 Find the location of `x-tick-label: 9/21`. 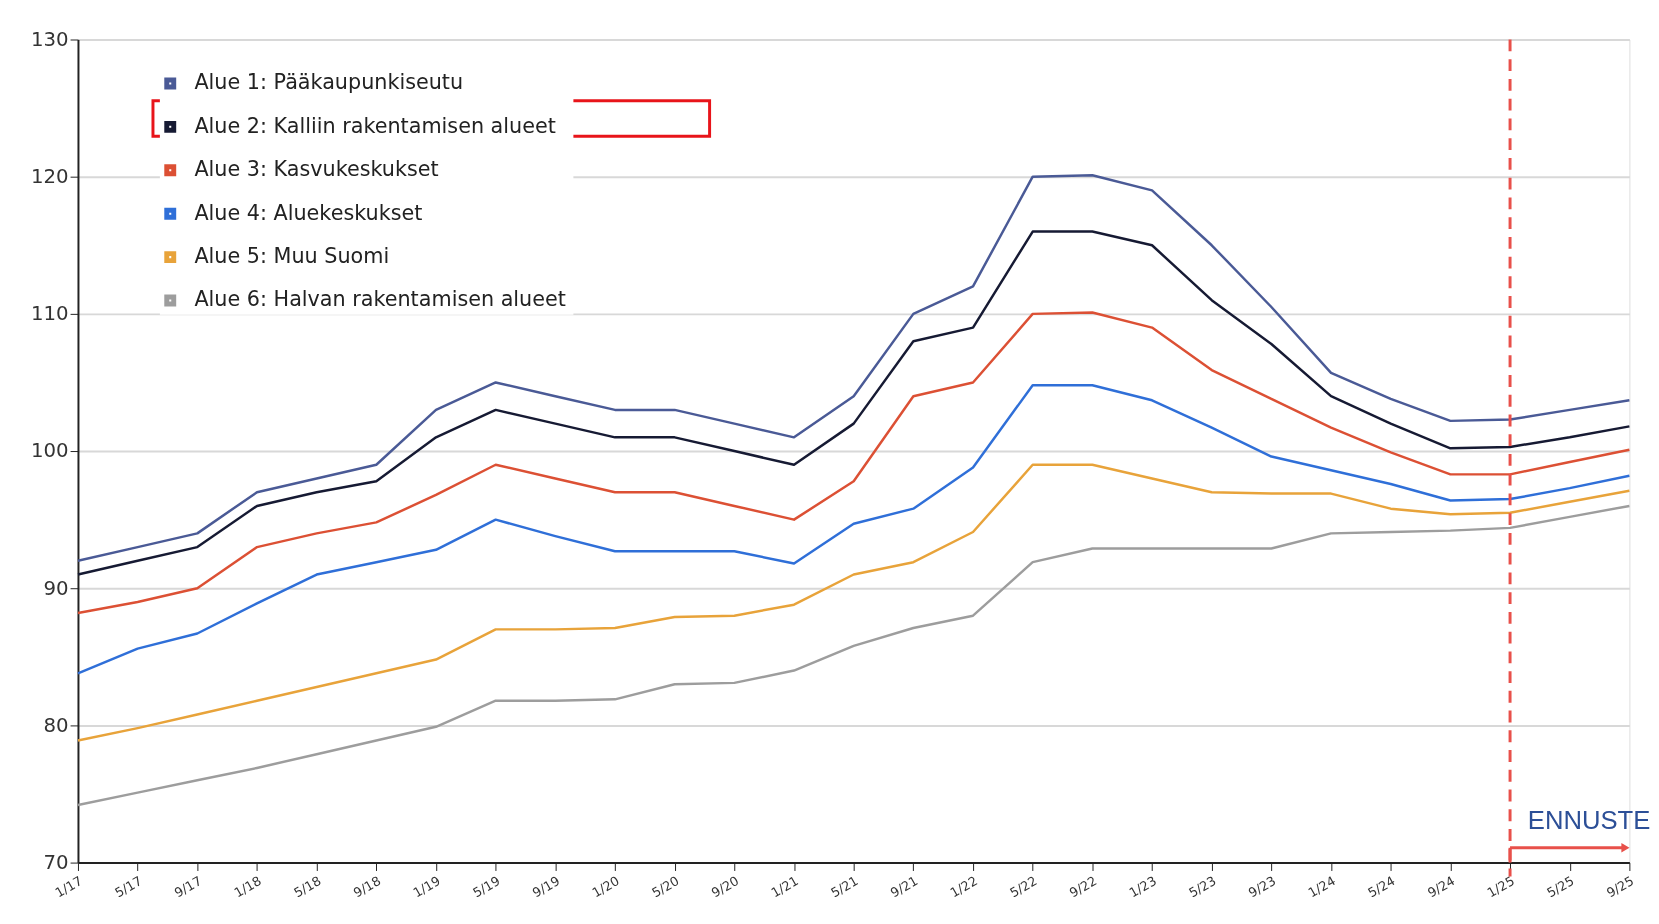

x-tick-label: 9/21 is located at coordinates (904, 887).